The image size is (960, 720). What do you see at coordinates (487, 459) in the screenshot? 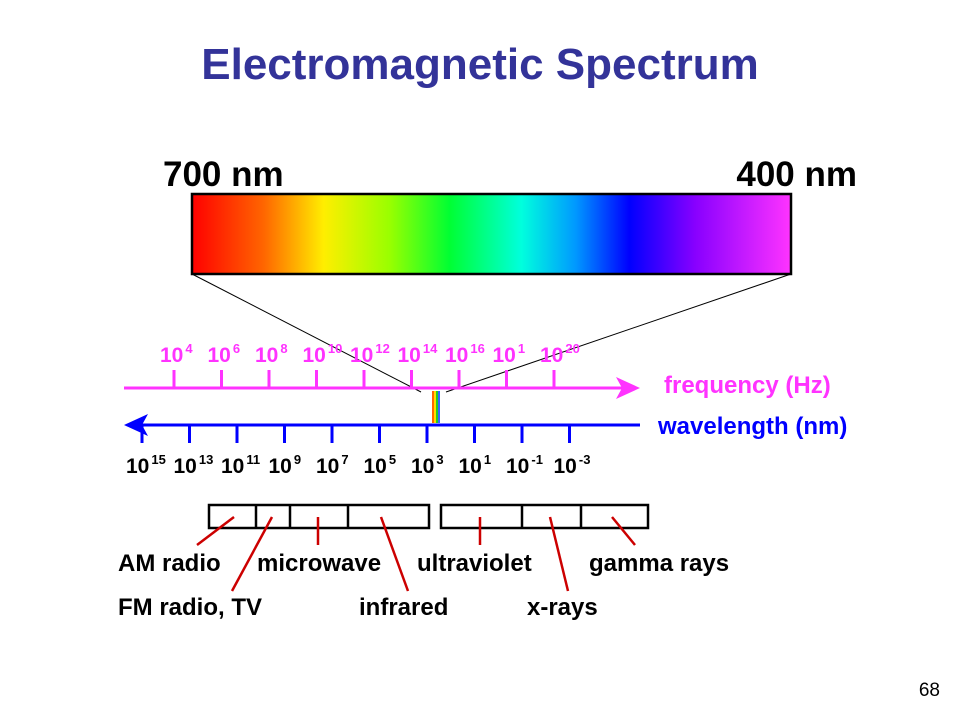
I see `wavelength-tick-exponent: 1` at bounding box center [487, 459].